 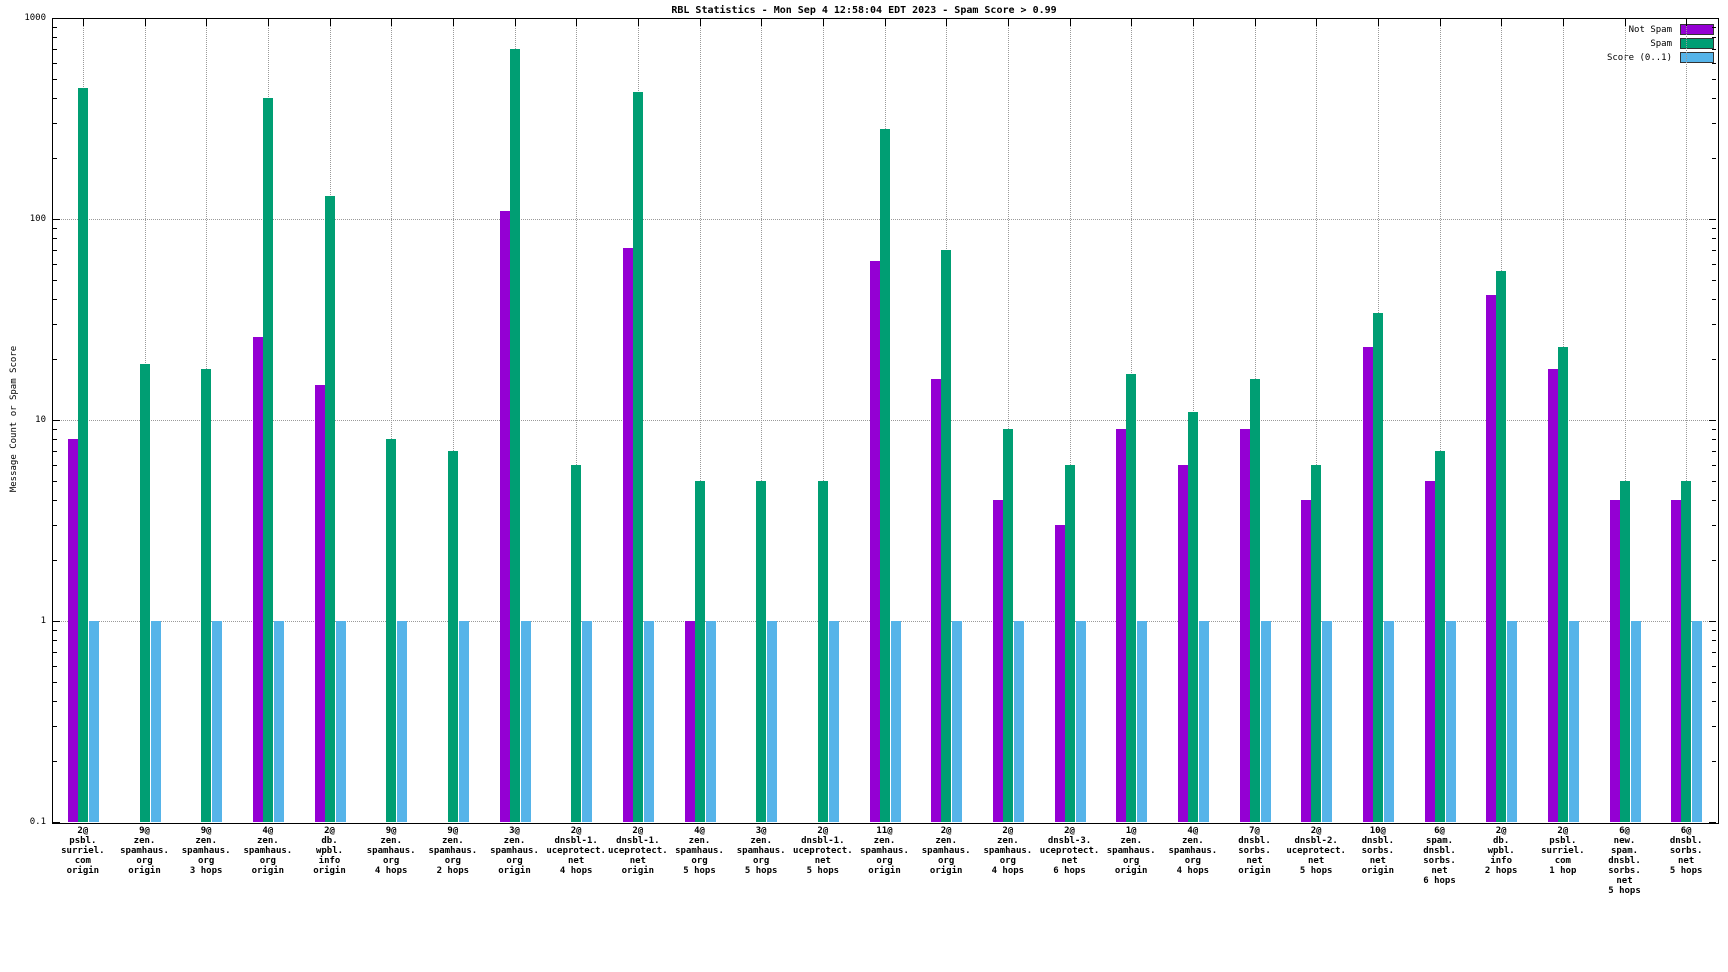 I want to click on x-category-label: 2@ dnsbl-1. uceprotect. net 5 hops, so click(x=823, y=851).